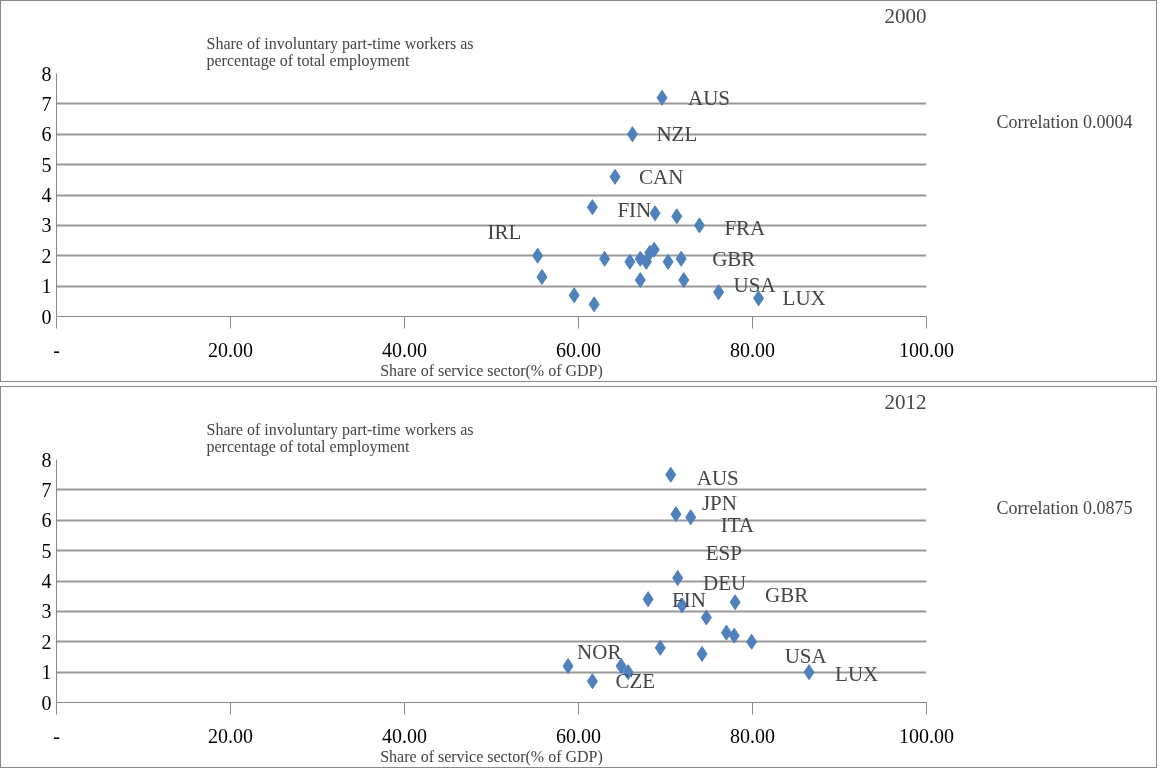 The height and width of the screenshot is (778, 1160). Describe the element at coordinates (661, 176) in the screenshot. I see `annotation: CAN` at that location.